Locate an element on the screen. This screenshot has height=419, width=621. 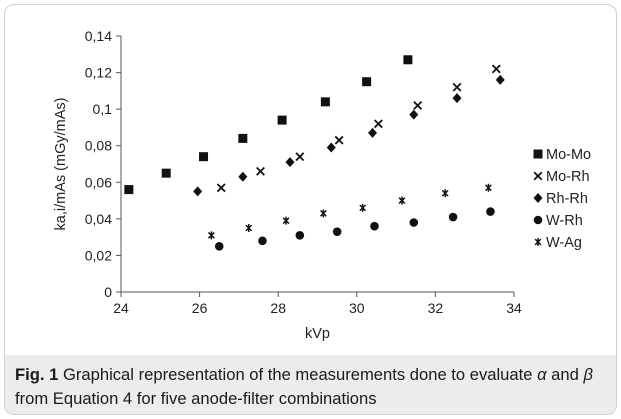
caption-beta: β is located at coordinates (588, 374).